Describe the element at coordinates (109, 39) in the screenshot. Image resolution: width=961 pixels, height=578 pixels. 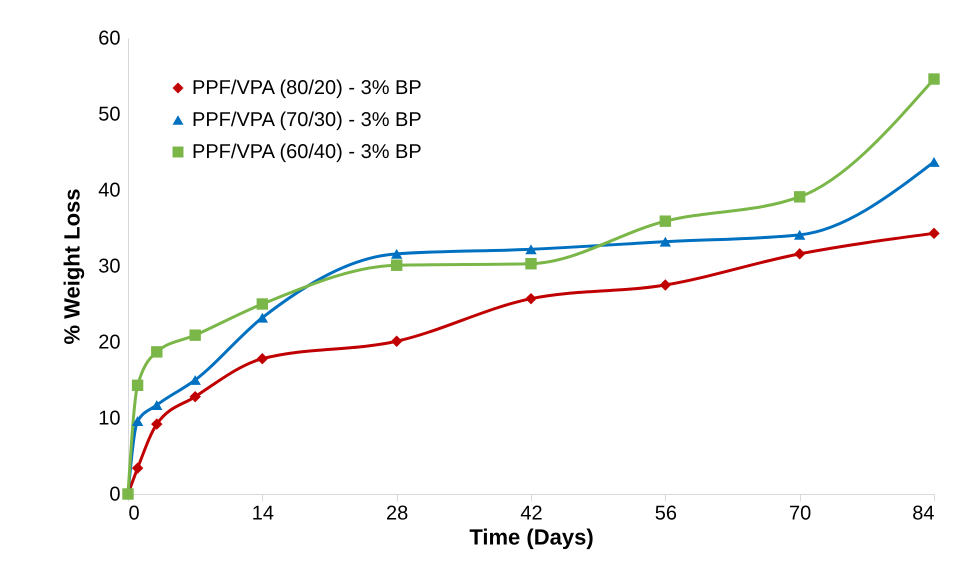
I see `y-tick-label: 60` at that location.